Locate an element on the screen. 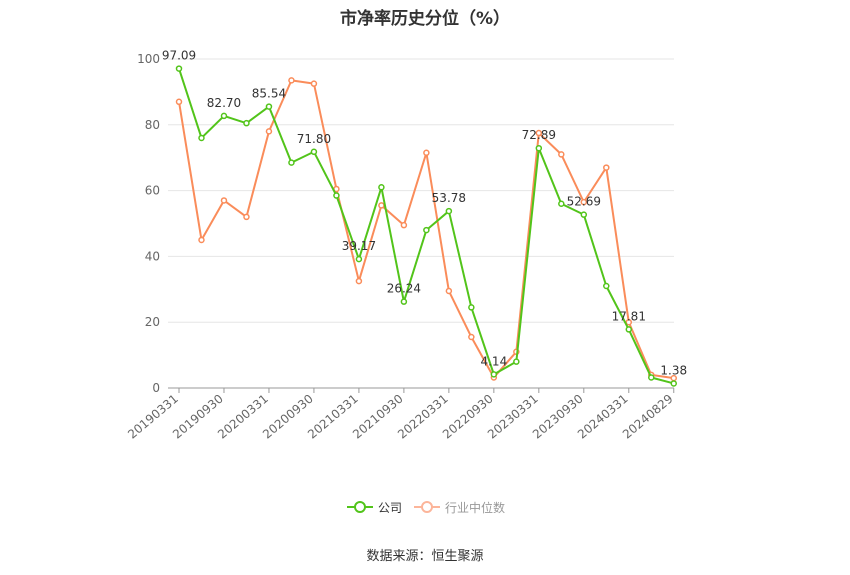  legend-label-company: 公司 is located at coordinates (390, 507).